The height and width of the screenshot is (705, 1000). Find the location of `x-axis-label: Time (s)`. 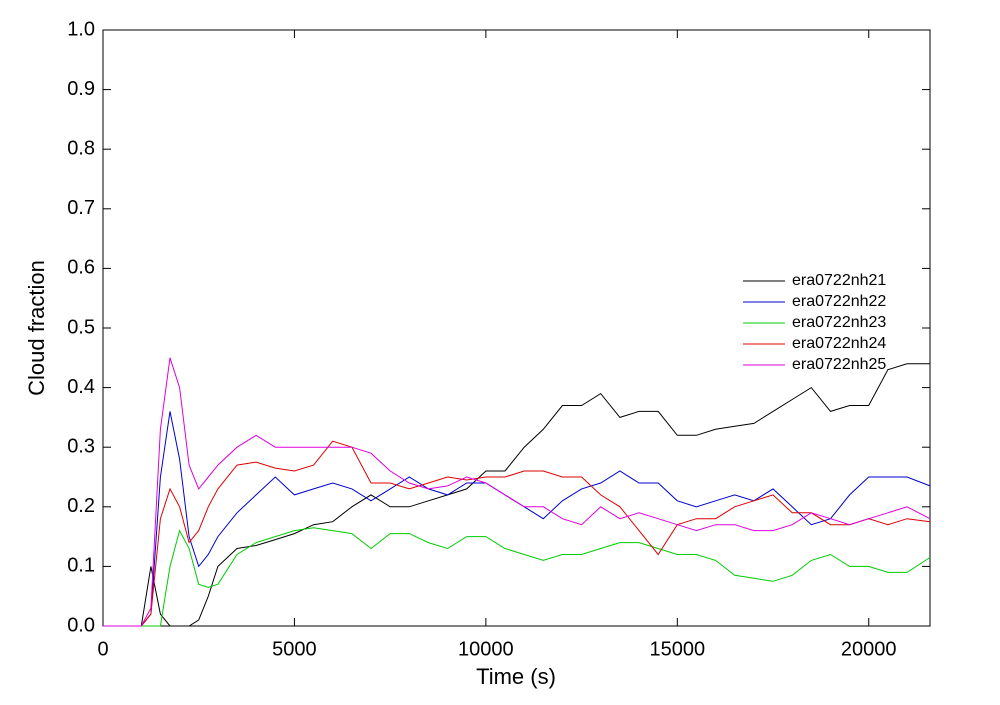

x-axis-label: Time (s) is located at coordinates (516, 676).